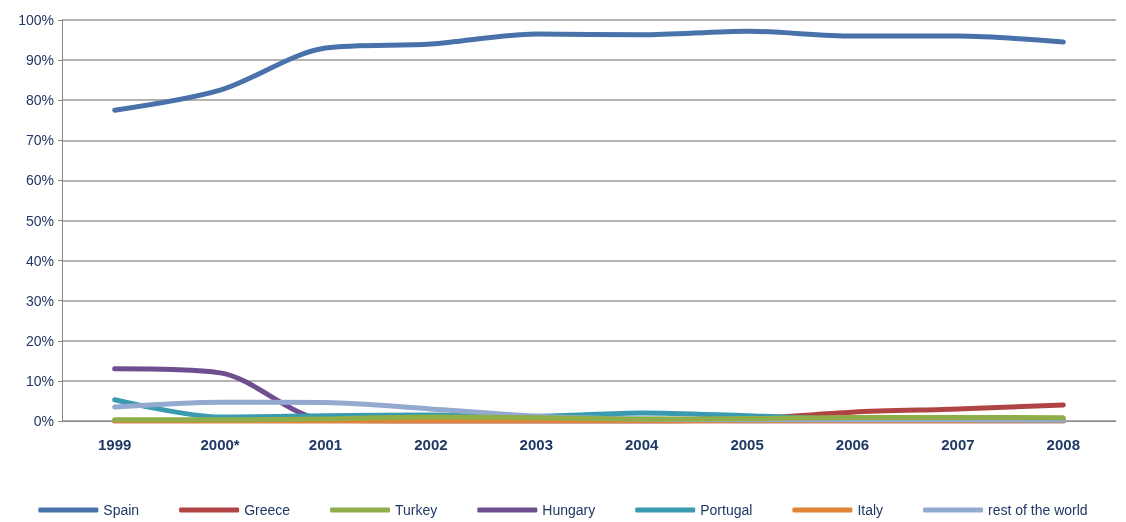 The height and width of the screenshot is (522, 1126). What do you see at coordinates (39, 60) in the screenshot?
I see `y-tick-label: 90%` at bounding box center [39, 60].